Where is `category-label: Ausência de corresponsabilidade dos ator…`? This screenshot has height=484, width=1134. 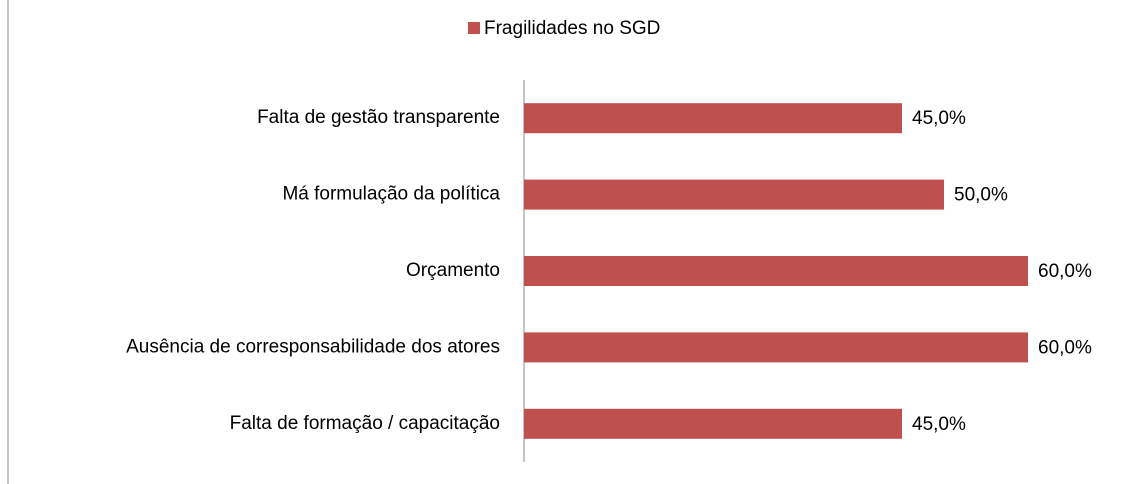
category-label: Ausência de corresponsabilidade dos ator… is located at coordinates (313, 346).